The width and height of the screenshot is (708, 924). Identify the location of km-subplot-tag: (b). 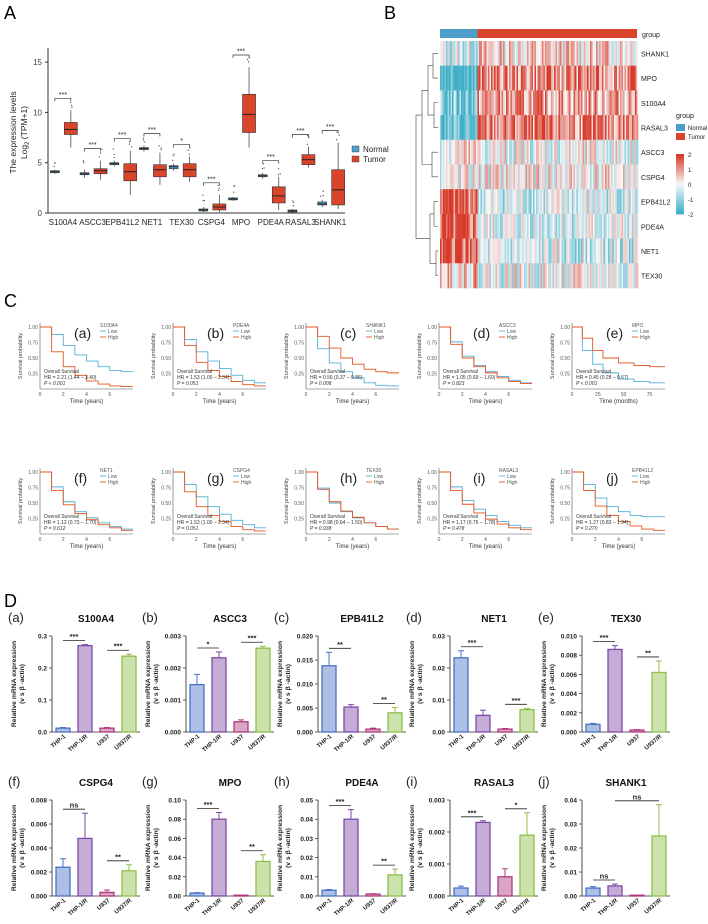
(215, 333).